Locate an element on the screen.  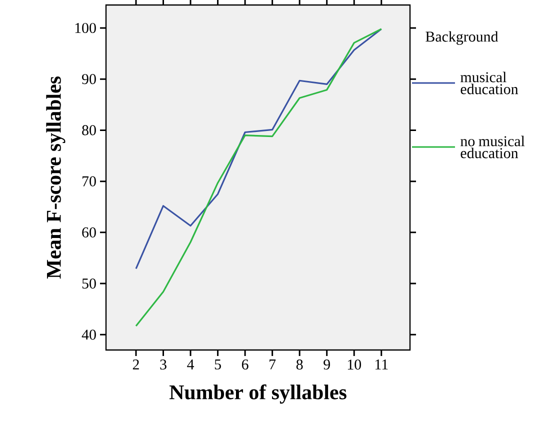
legend-label: no musical education is located at coordinates (492, 147).